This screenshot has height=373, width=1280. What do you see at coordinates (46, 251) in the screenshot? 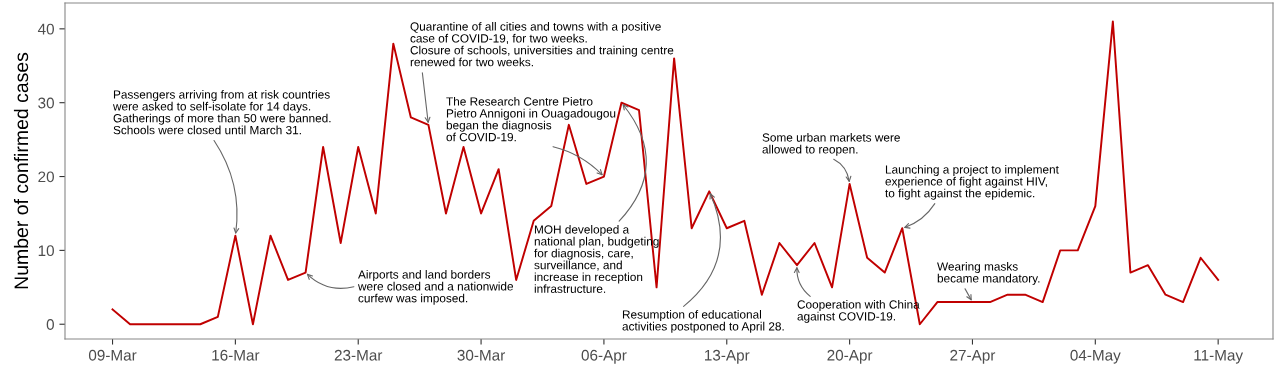
I see `y-tick-label: 10` at bounding box center [46, 251].